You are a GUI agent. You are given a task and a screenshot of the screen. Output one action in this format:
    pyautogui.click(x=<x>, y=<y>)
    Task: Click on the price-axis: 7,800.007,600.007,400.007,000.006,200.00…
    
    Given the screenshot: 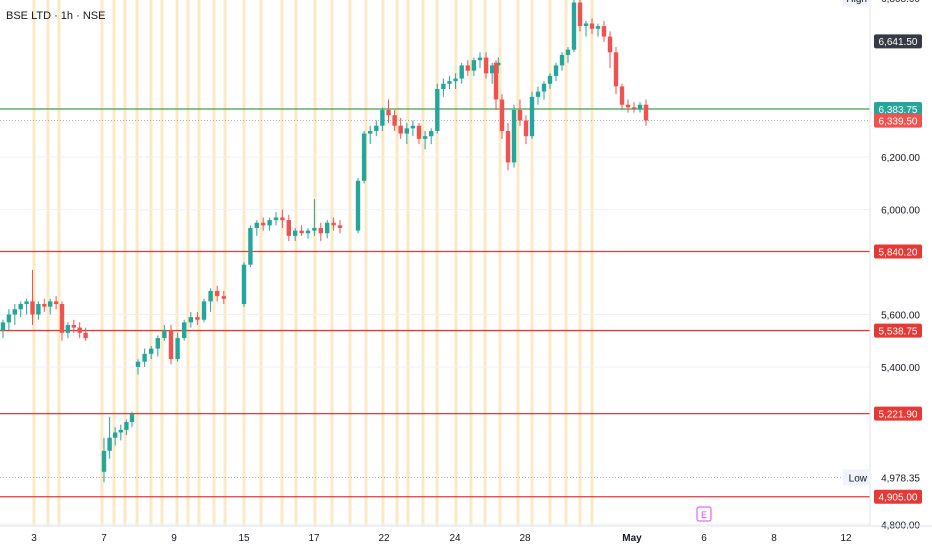 What is the action you would take?
    pyautogui.click(x=894, y=265)
    